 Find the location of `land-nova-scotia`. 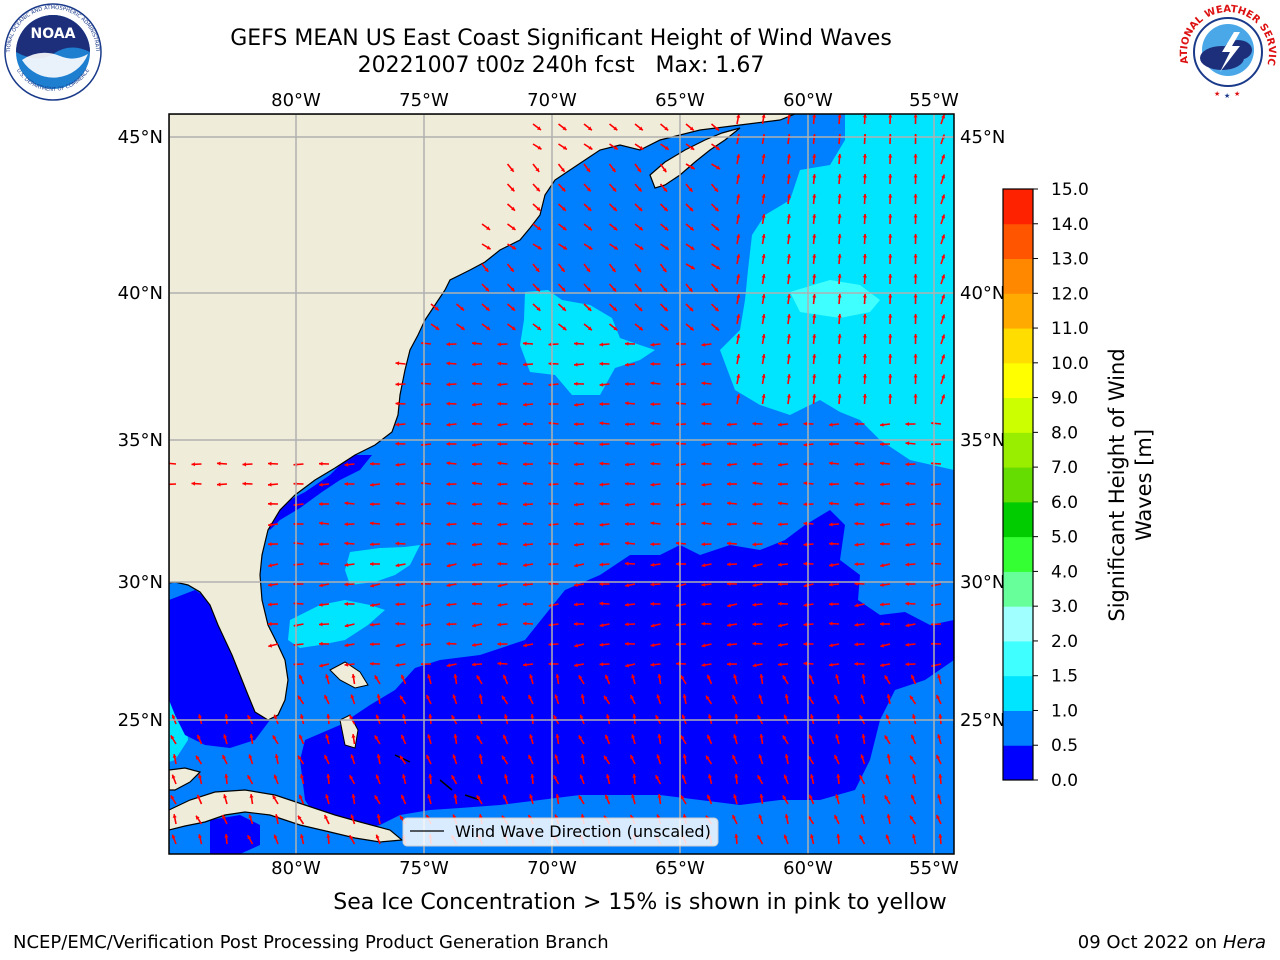

land-nova-scotia is located at coordinates (695, 158).